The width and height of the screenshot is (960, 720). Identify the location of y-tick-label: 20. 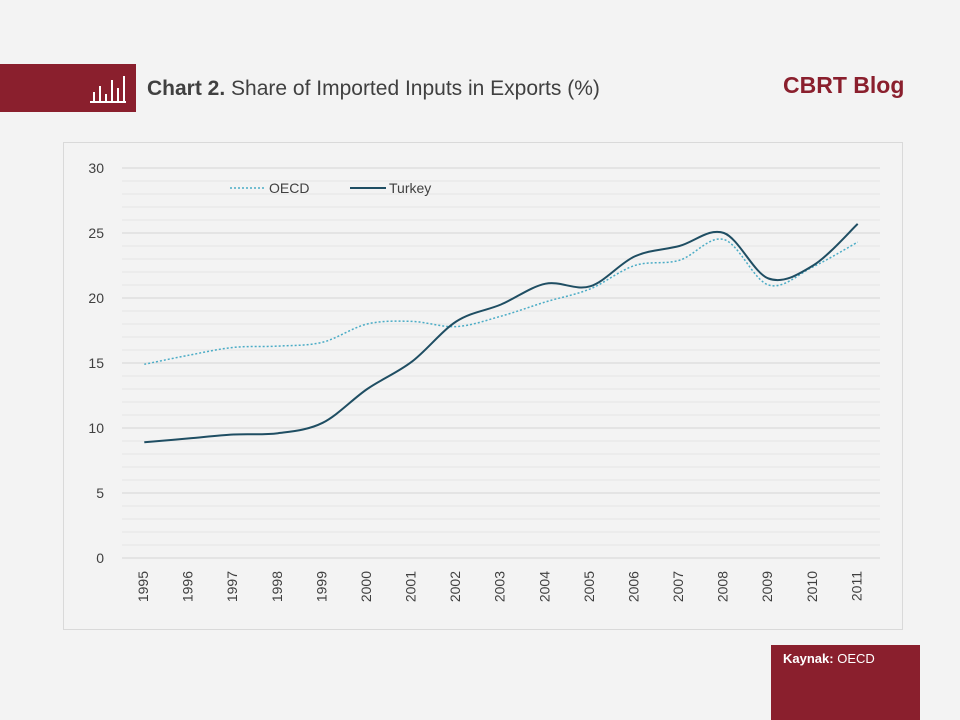
(96, 298).